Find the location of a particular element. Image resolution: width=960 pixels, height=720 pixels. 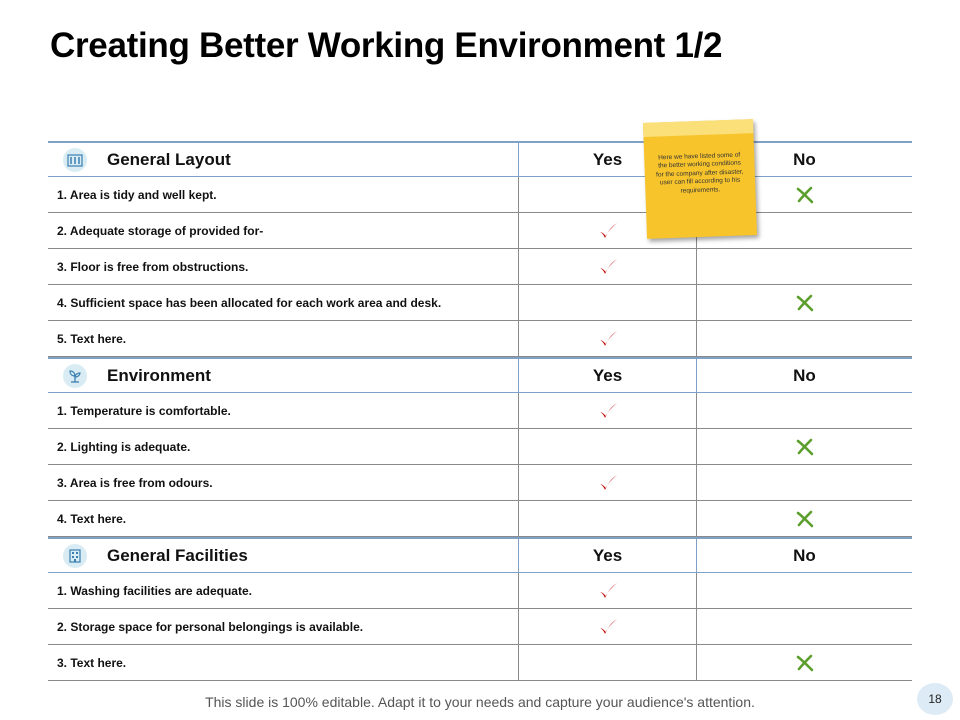

item-text-cell: 3. Floor is free from obstructions. is located at coordinates (283, 266).